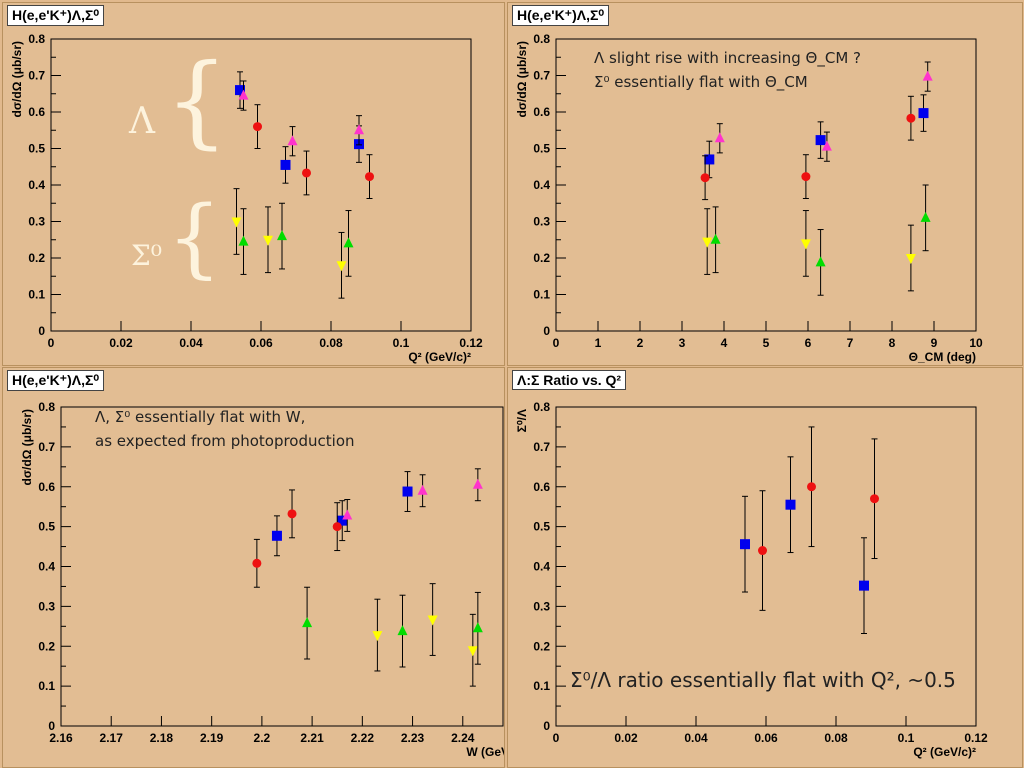  I want to click on x-tick-label: 2.21, so click(312, 738).